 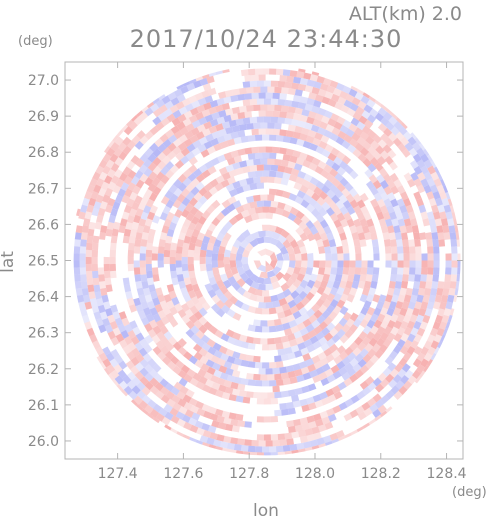 I want to click on x-axis-title: lon, so click(x=266, y=511).